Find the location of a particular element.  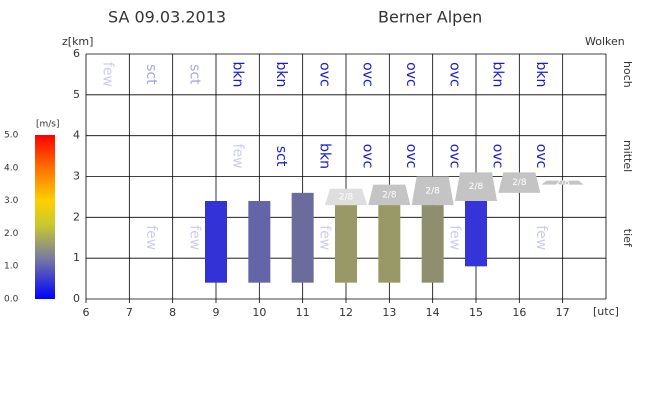

colorbar is located at coordinates (45, 217).